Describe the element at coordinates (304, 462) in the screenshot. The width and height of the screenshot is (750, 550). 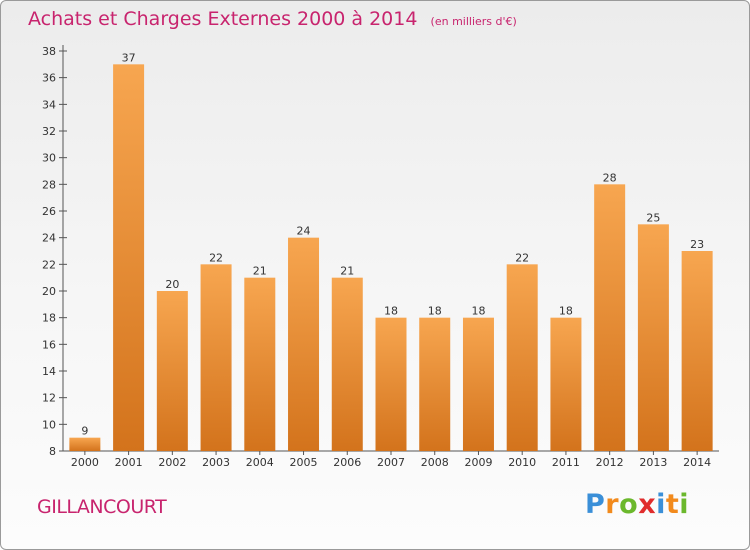
I see `x-tick-label: 2005` at that location.